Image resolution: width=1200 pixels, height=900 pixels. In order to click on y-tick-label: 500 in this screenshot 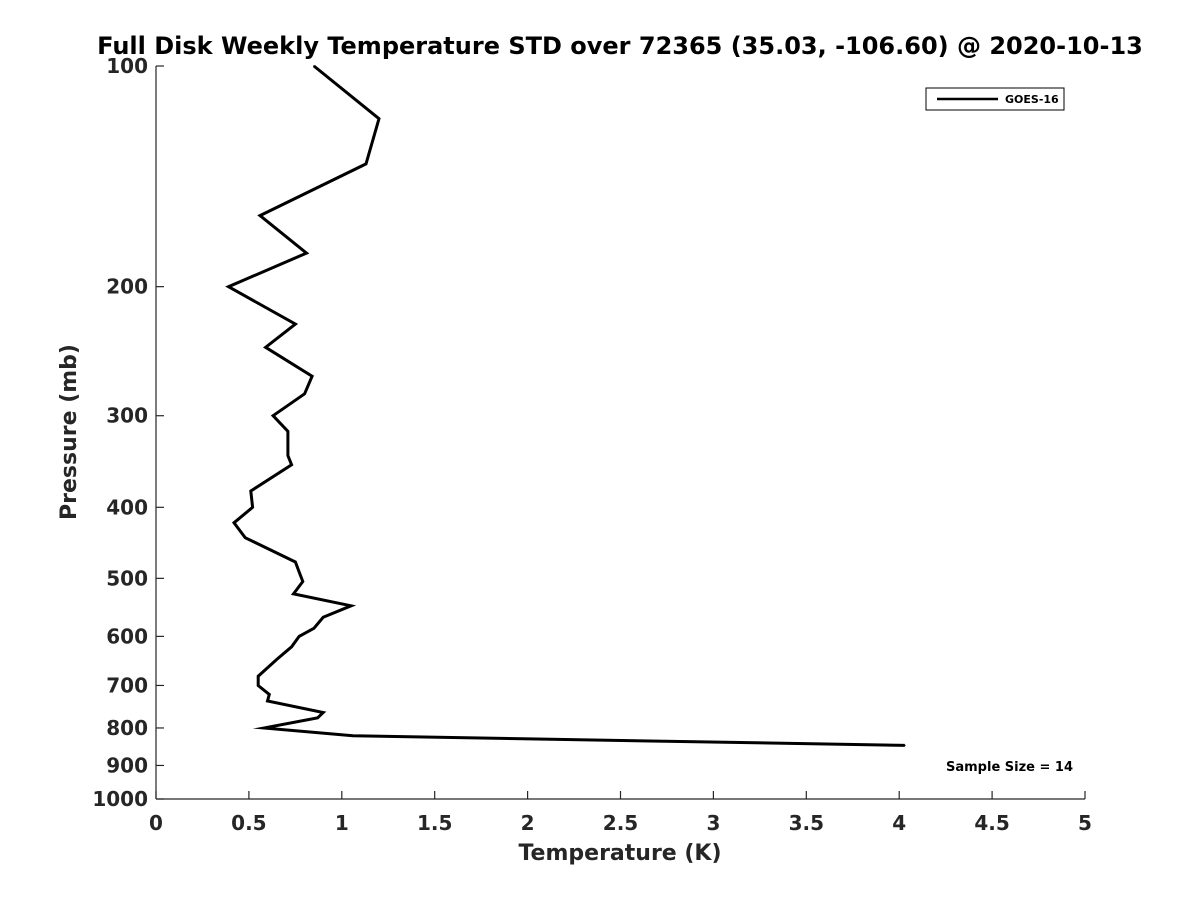, I will do `click(127, 578)`.